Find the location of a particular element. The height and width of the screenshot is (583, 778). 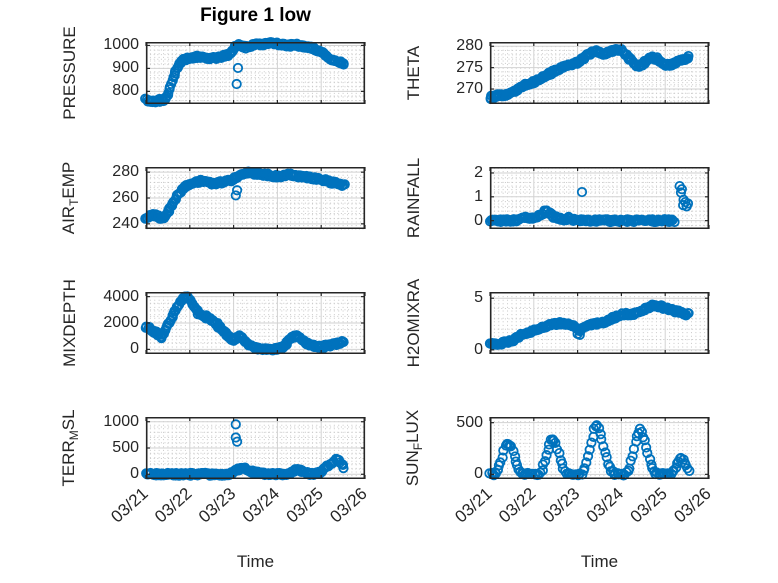

panel-theta-plot is located at coordinates (597, 73).